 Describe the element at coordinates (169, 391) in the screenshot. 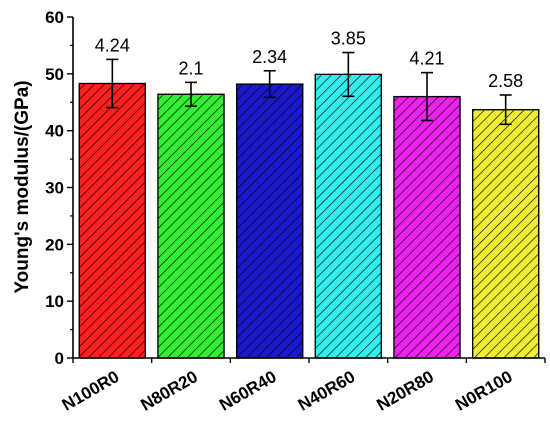

I see `x-tick-label: N80R20` at that location.